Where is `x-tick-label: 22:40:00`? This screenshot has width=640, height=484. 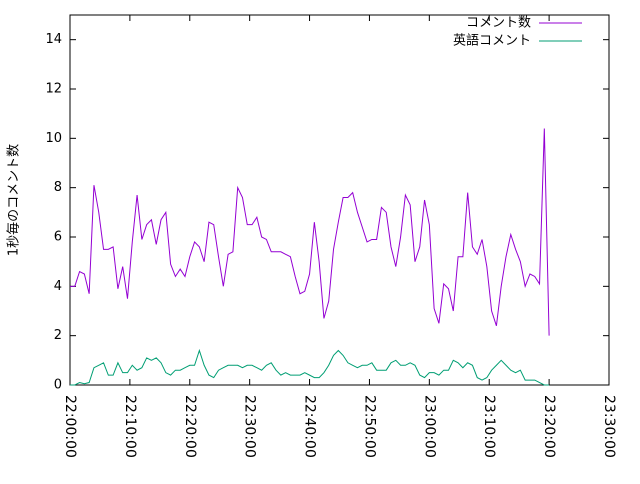
x-tick-label: 22:40:00 is located at coordinates (310, 426).